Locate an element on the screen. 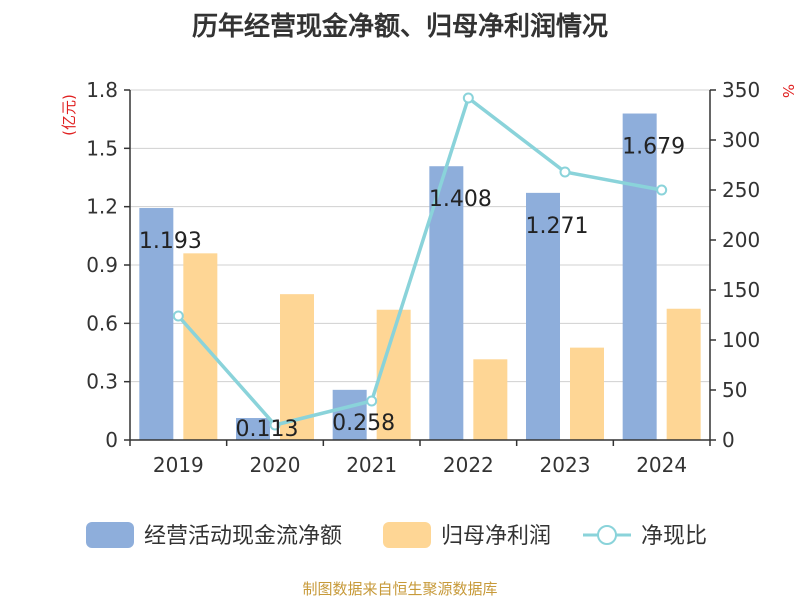 Image resolution: width=800 pixels, height=600 pixels. right-tick-label: 100 is located at coordinates (741, 340).